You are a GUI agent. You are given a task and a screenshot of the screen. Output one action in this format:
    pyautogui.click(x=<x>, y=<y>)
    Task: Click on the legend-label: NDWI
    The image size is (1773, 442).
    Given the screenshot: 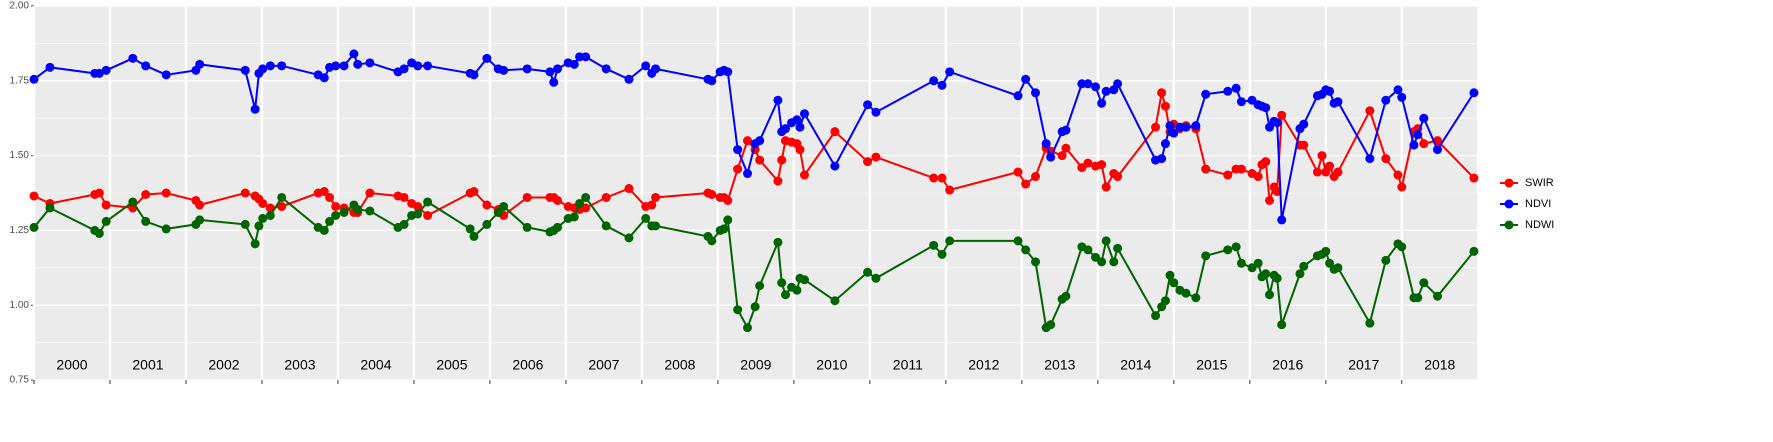 What is the action you would take?
    pyautogui.click(x=1539, y=225)
    